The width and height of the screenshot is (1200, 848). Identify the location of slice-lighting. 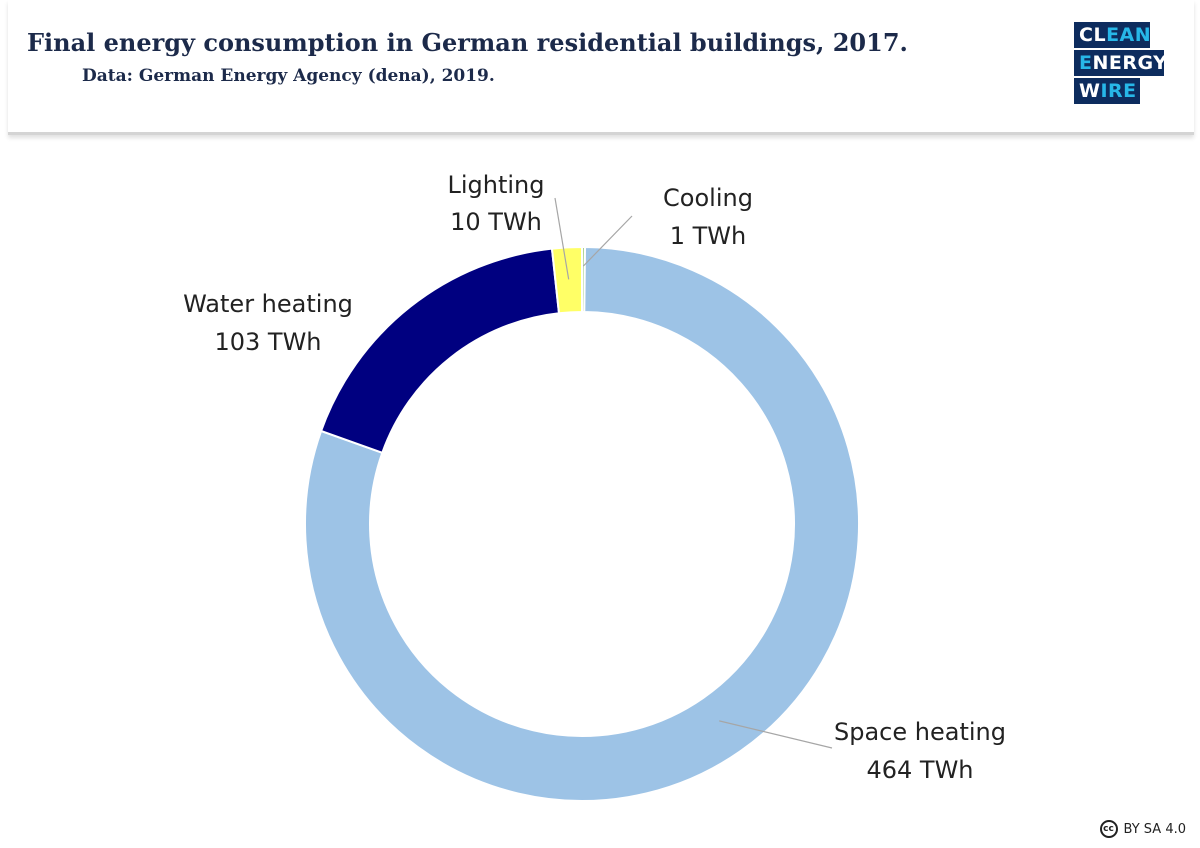
(566, 280).